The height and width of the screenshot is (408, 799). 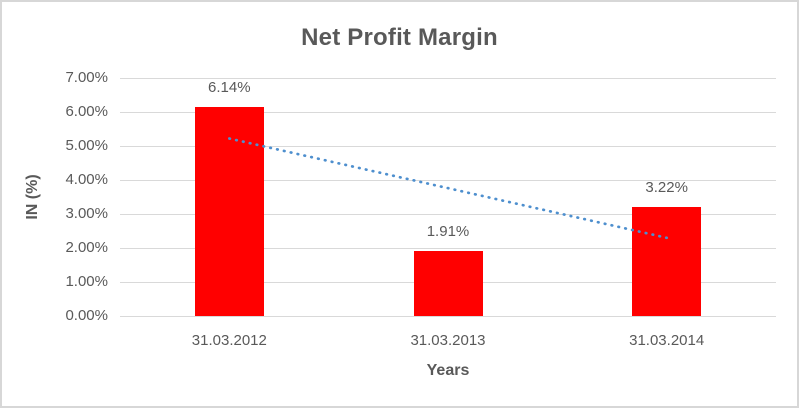 What do you see at coordinates (667, 261) in the screenshot?
I see `bar-31.03.2014` at bounding box center [667, 261].